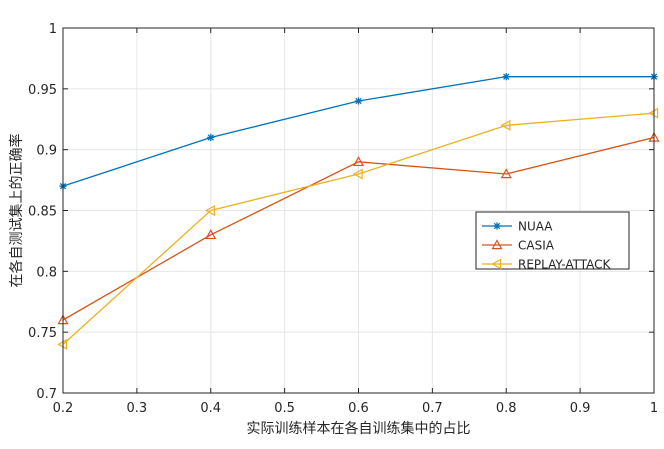 The width and height of the screenshot is (664, 449). Describe the element at coordinates (53, 29) in the screenshot. I see `y-tick-label: 1` at that location.